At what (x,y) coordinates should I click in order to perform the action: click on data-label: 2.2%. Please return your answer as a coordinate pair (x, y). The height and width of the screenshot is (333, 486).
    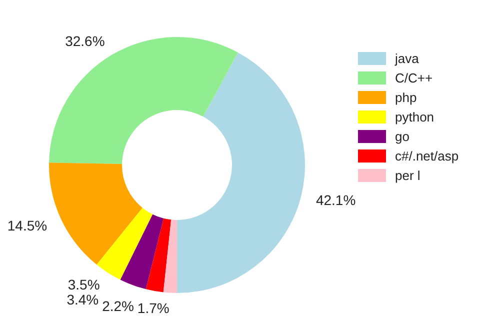
    Looking at the image, I should click on (118, 306).